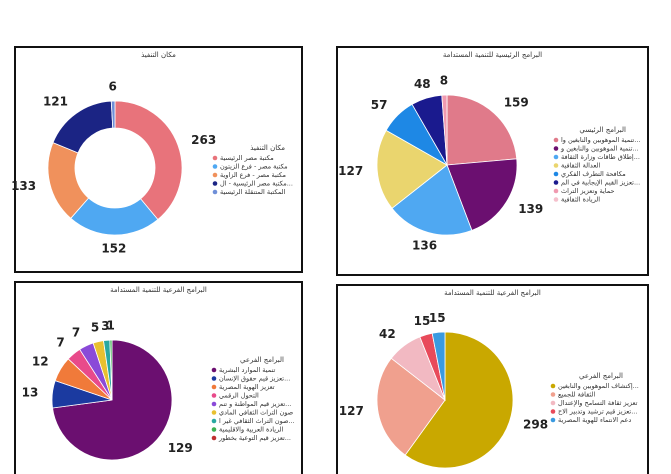 This screenshot has width=671, height=474. Describe the element at coordinates (30, 392) in the screenshot. I see `data-label: 13` at that location.